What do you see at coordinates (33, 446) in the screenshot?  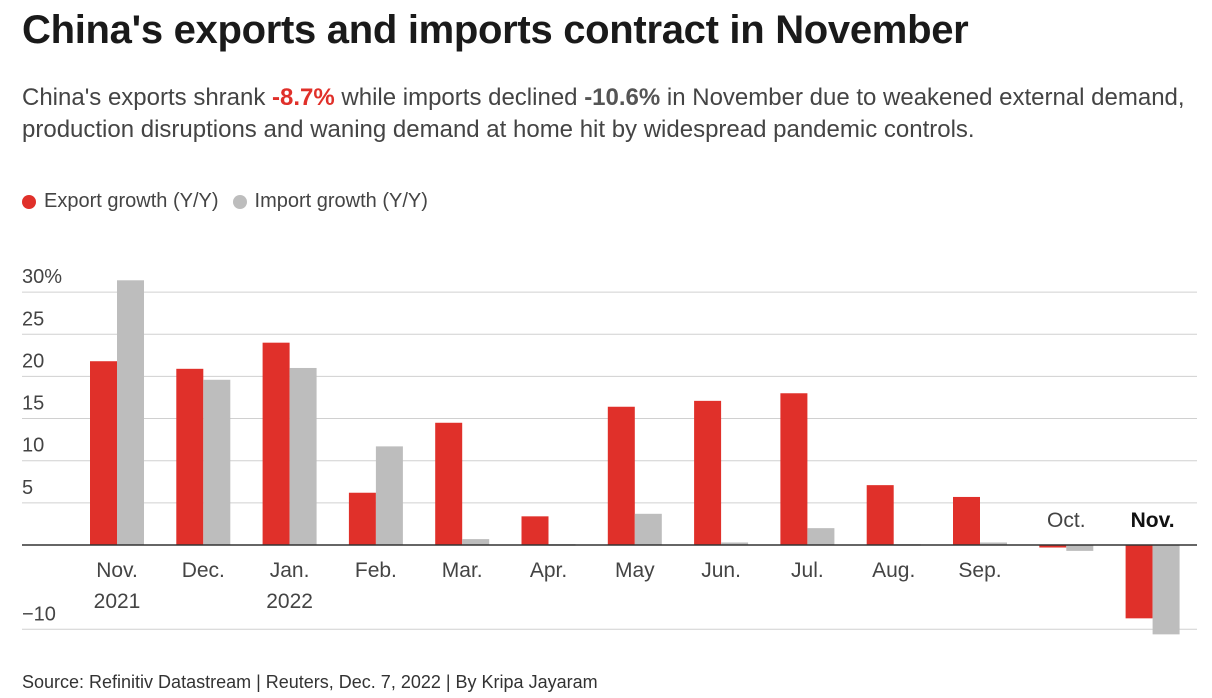 I see `y-tick-label: 10` at bounding box center [33, 446].